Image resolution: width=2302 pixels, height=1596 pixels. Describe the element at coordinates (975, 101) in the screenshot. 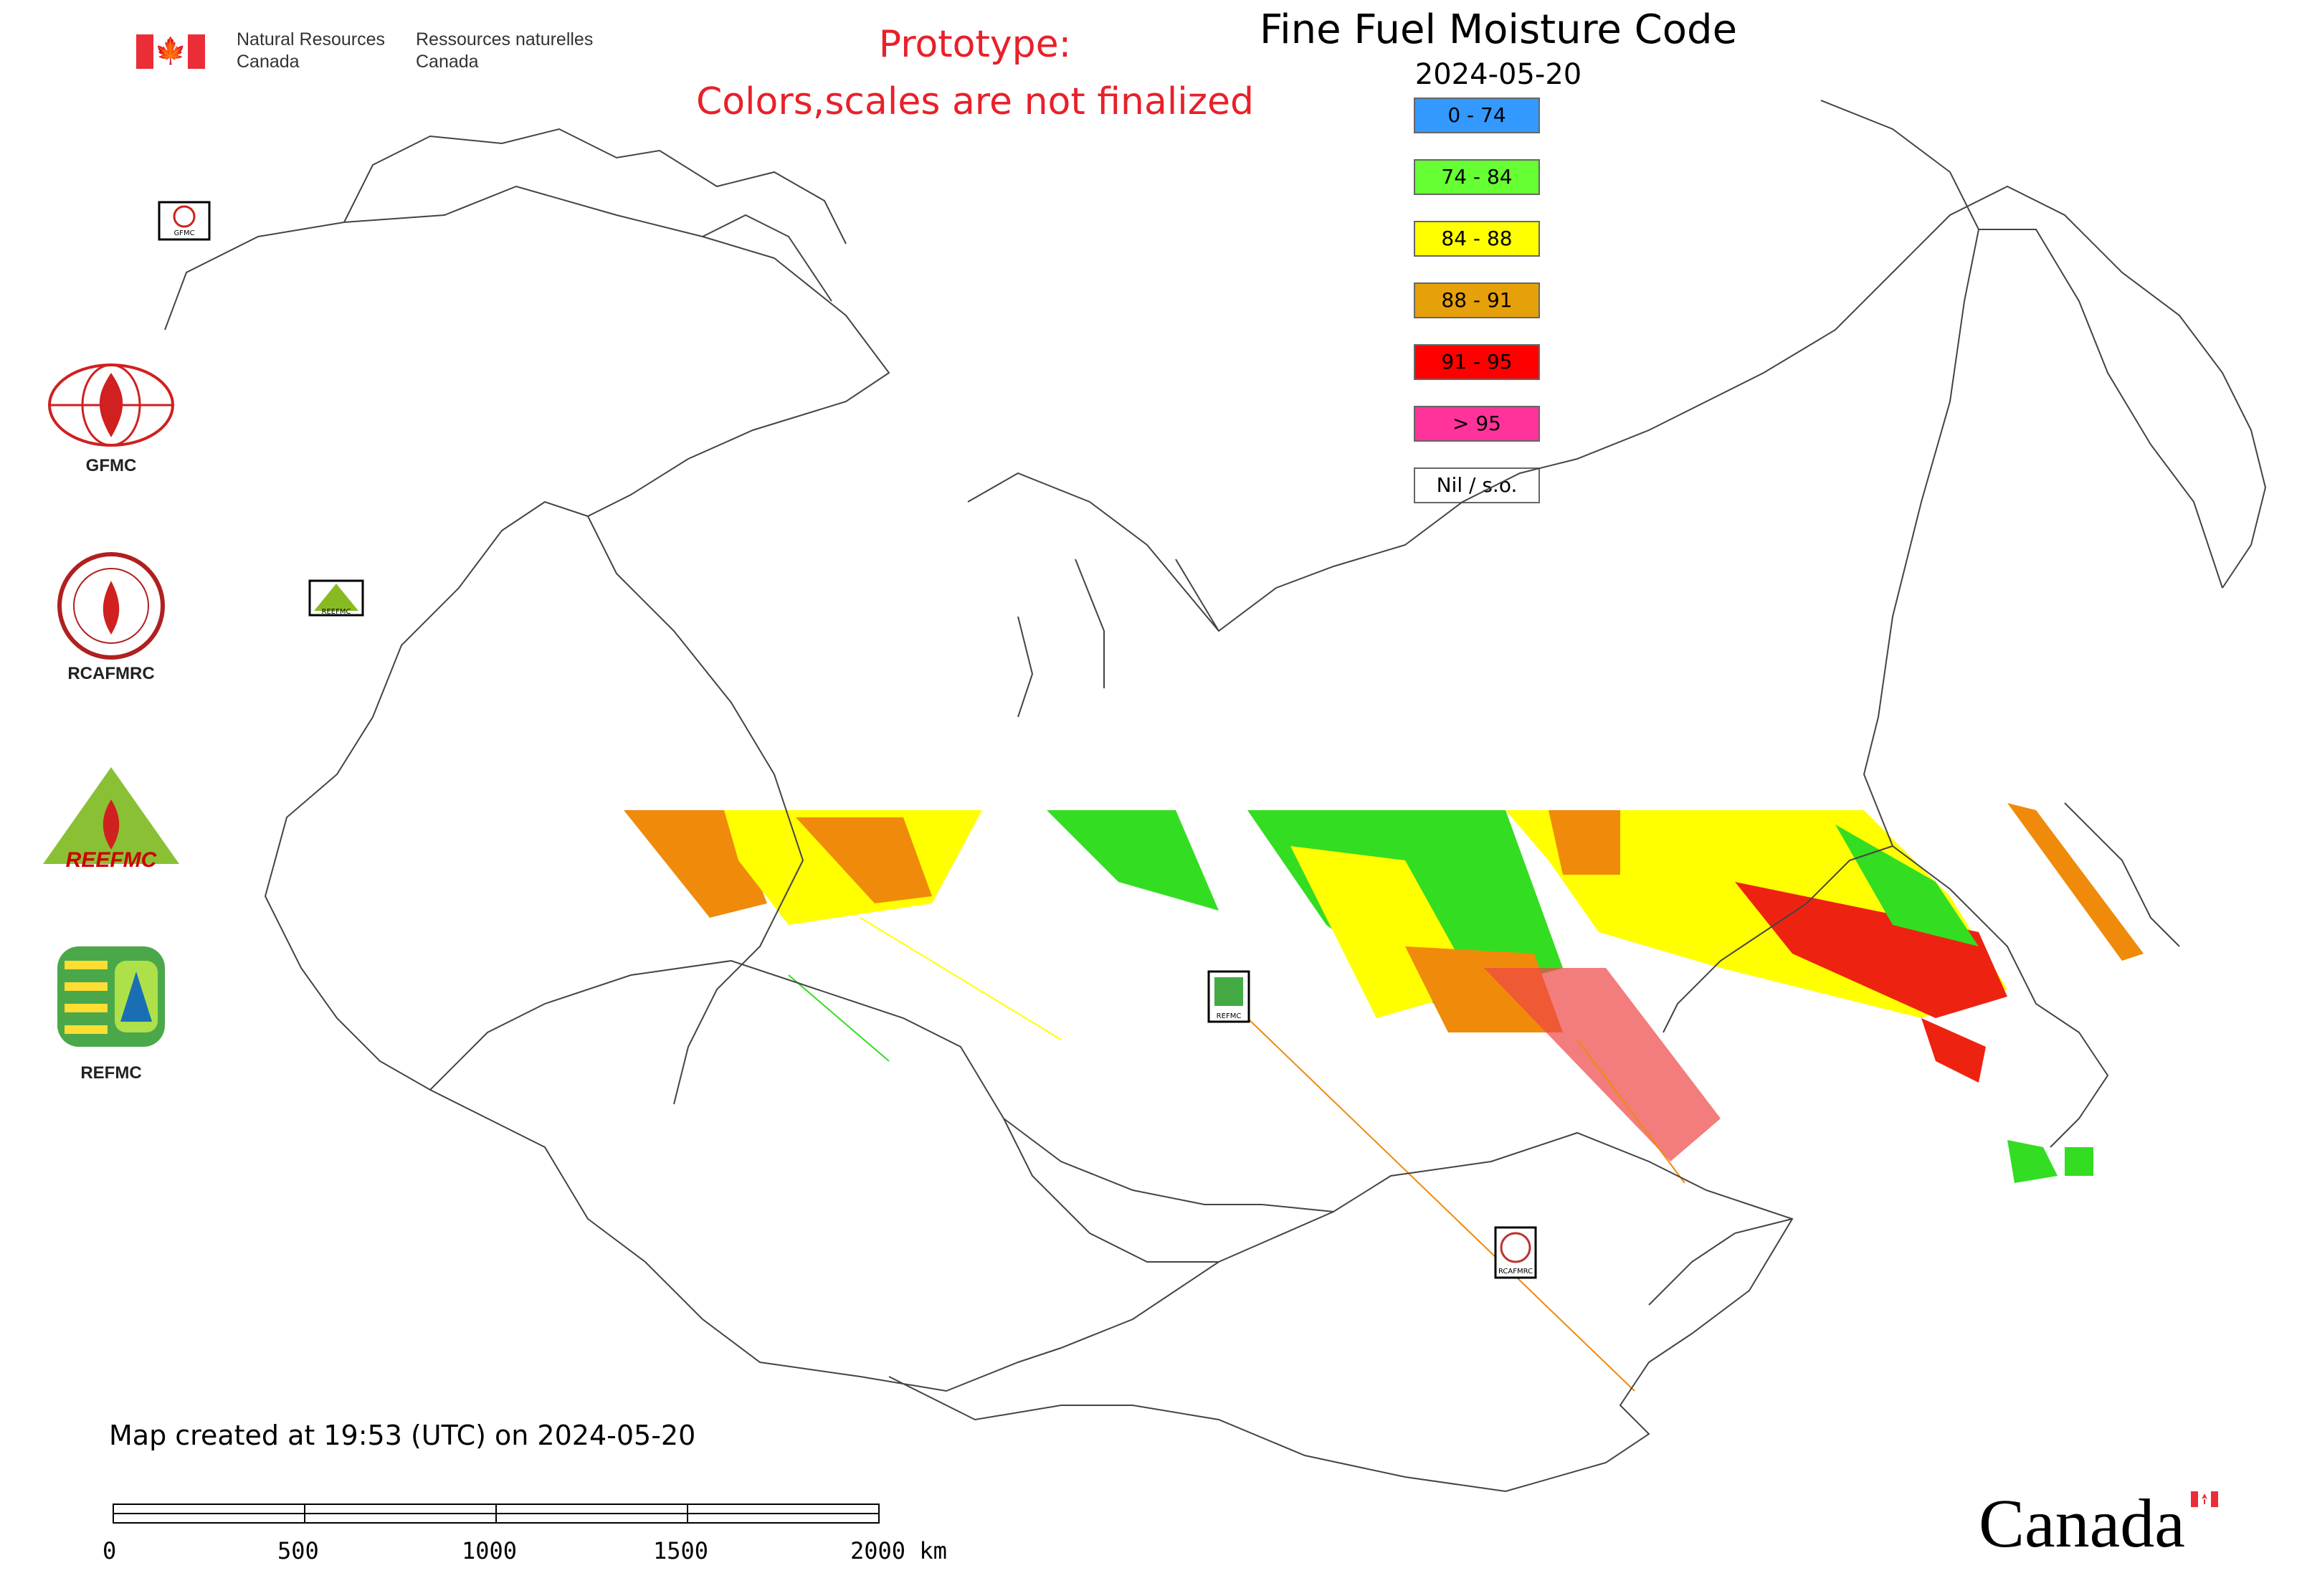

I see `prototype-notice-line2: Colors,scales are not finalized` at that location.